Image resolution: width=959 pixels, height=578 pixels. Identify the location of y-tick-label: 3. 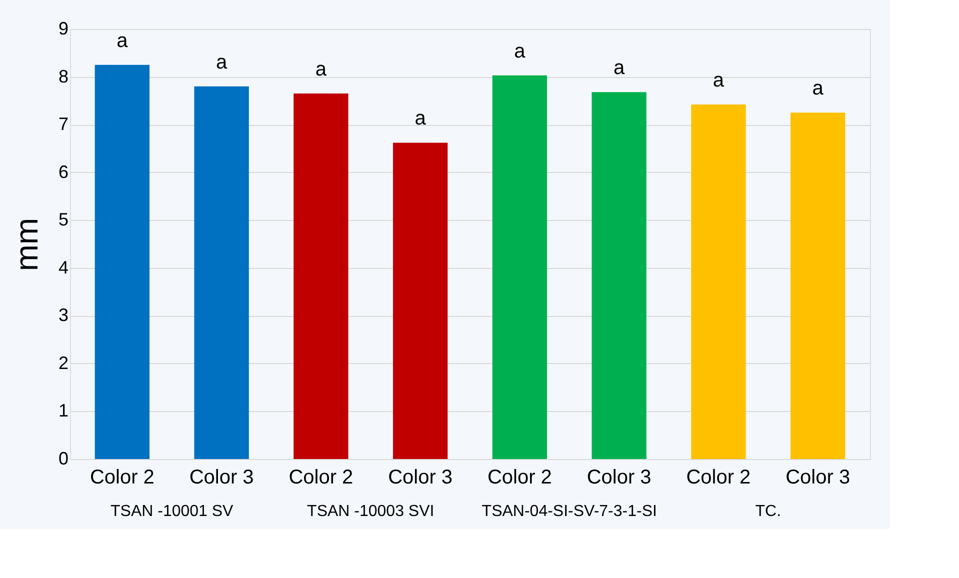
(63, 315).